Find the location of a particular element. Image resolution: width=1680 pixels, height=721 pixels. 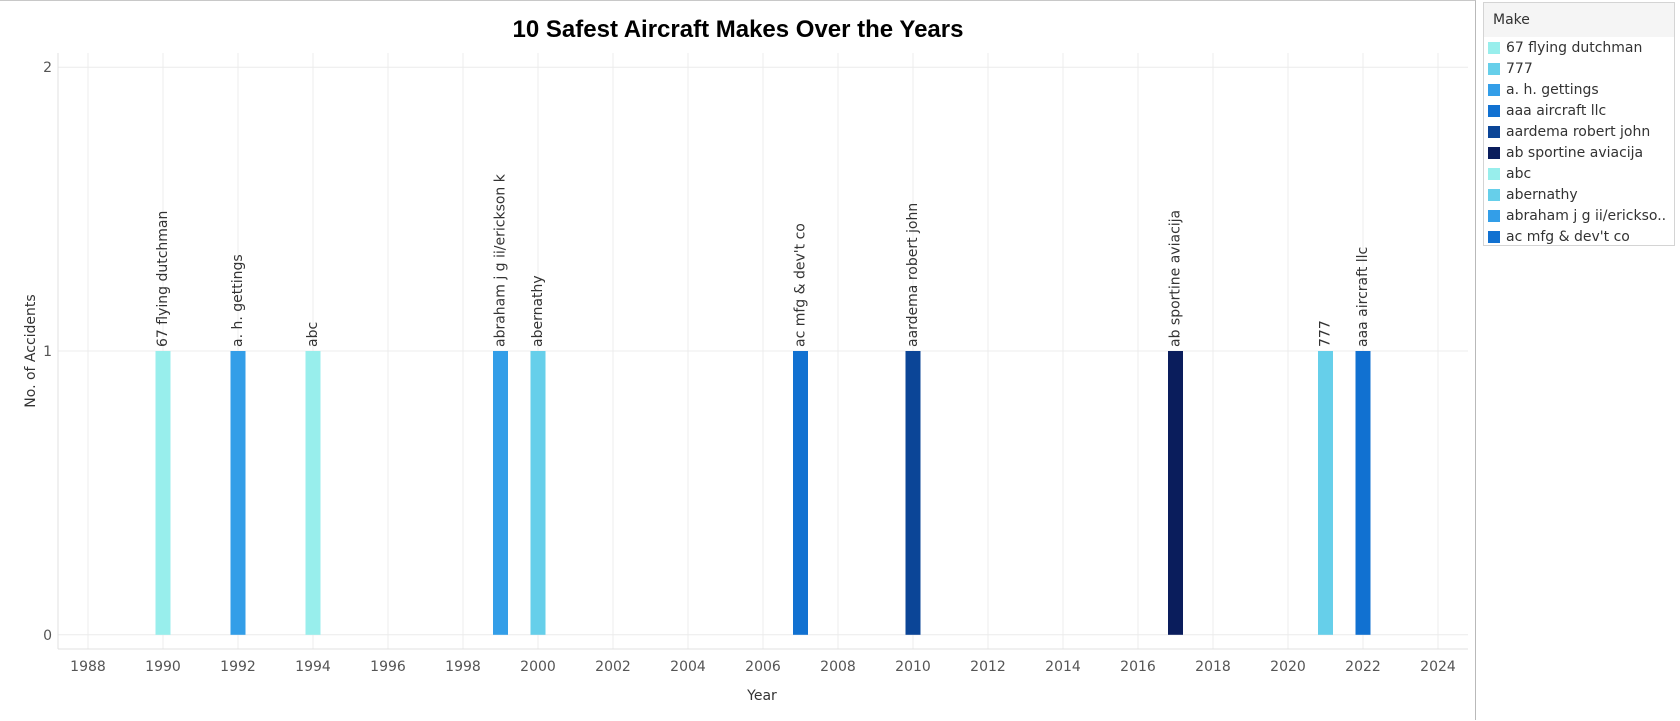

legend-item: abernathy is located at coordinates (1579, 194).